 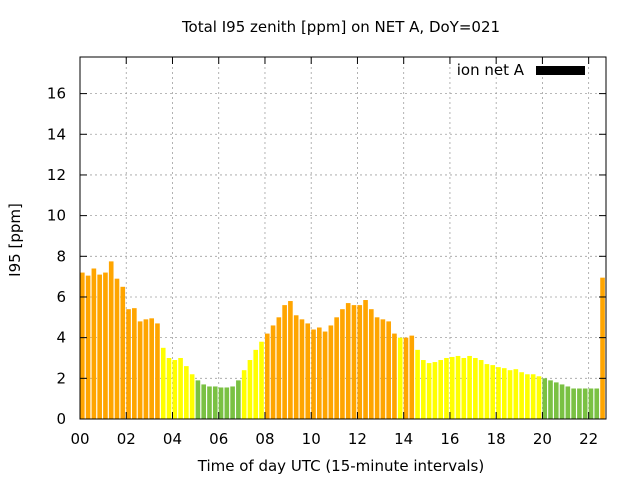 I want to click on x-tick-label: 10, so click(x=311, y=439).